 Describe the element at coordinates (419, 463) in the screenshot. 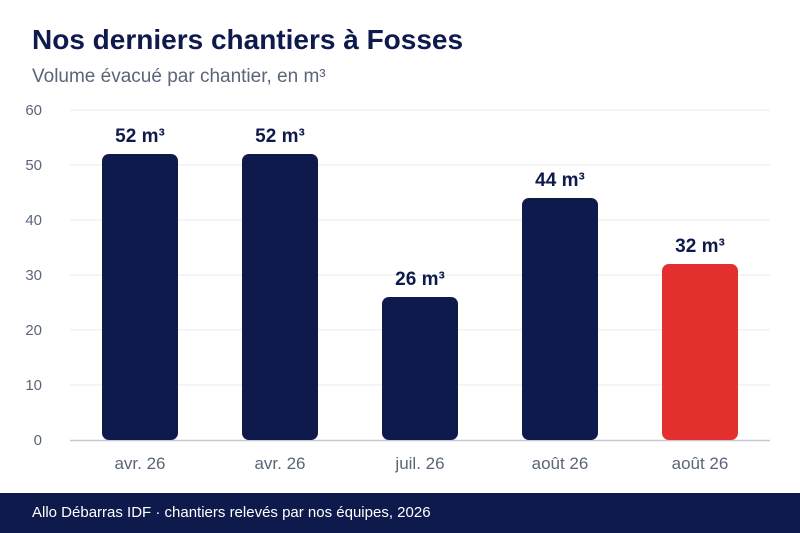

I see `x-tick-label: juil. 26` at that location.